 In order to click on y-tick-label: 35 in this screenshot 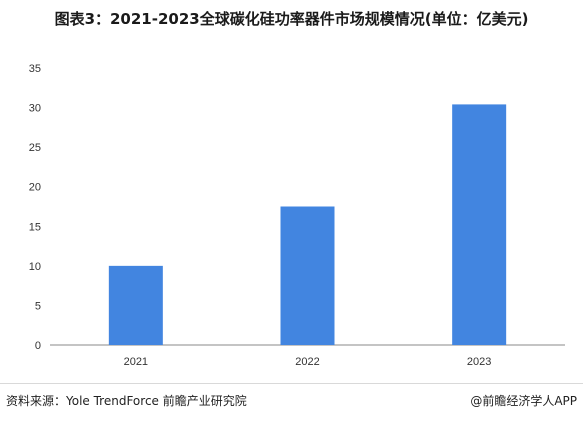, I will do `click(35, 69)`.